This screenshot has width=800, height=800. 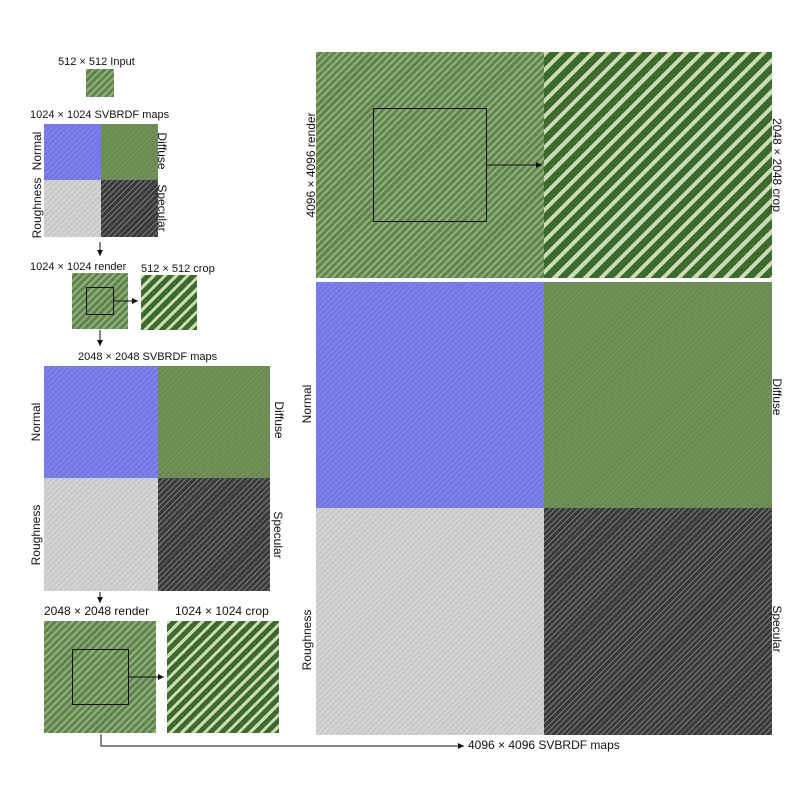 I want to click on roughness-map-2048, so click(x=101, y=534).